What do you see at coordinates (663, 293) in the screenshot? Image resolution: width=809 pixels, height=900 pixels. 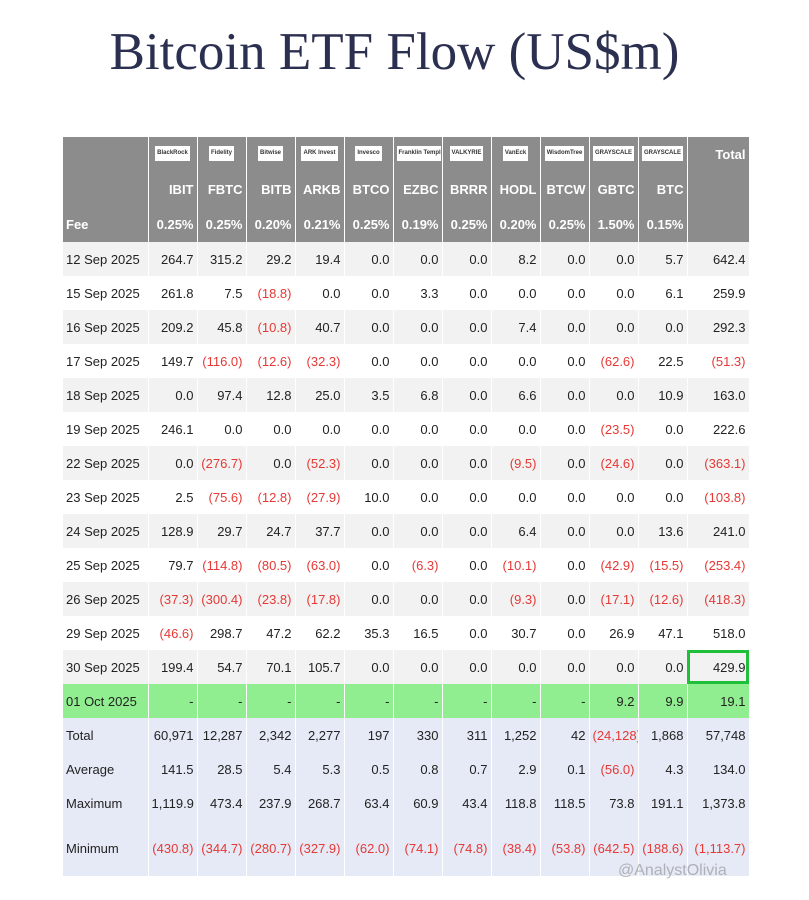 I see `cell: 6.1` at bounding box center [663, 293].